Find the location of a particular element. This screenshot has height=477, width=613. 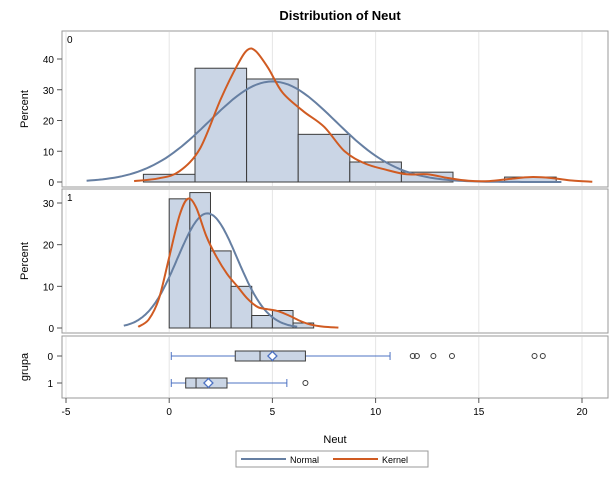

legend: Normal Kernel is located at coordinates (332, 459).